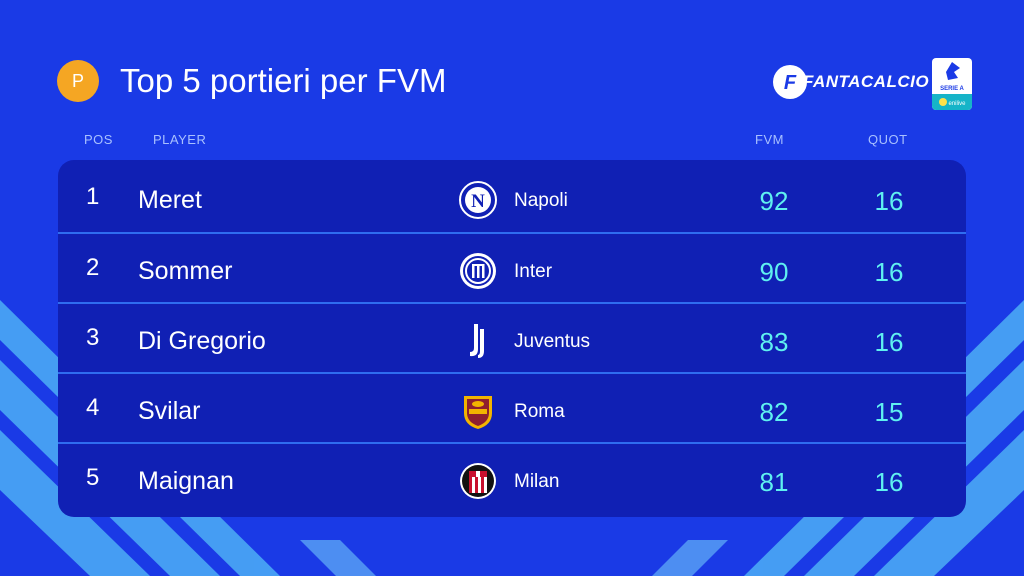 The width and height of the screenshot is (1024, 576). I want to click on fantacalcio-logo: F FANTACALCIO, so click(851, 82).